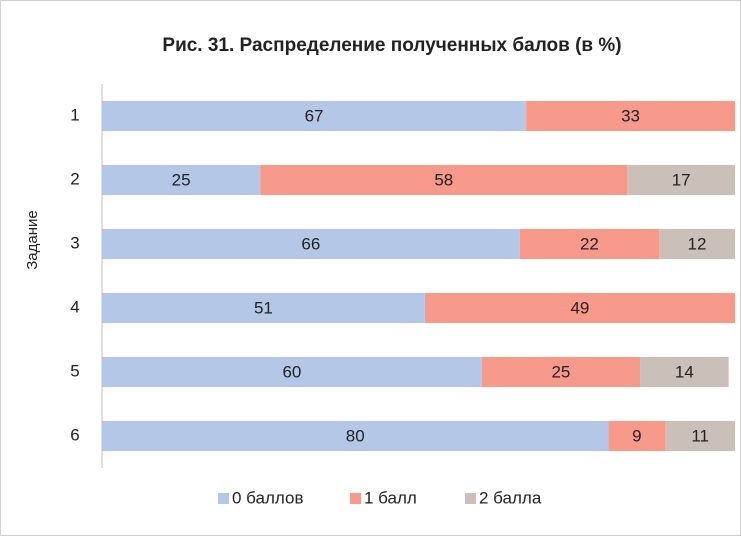 The width and height of the screenshot is (741, 536). Describe the element at coordinates (268, 497) in the screenshot. I see `legend-label: 0 баллов` at that location.